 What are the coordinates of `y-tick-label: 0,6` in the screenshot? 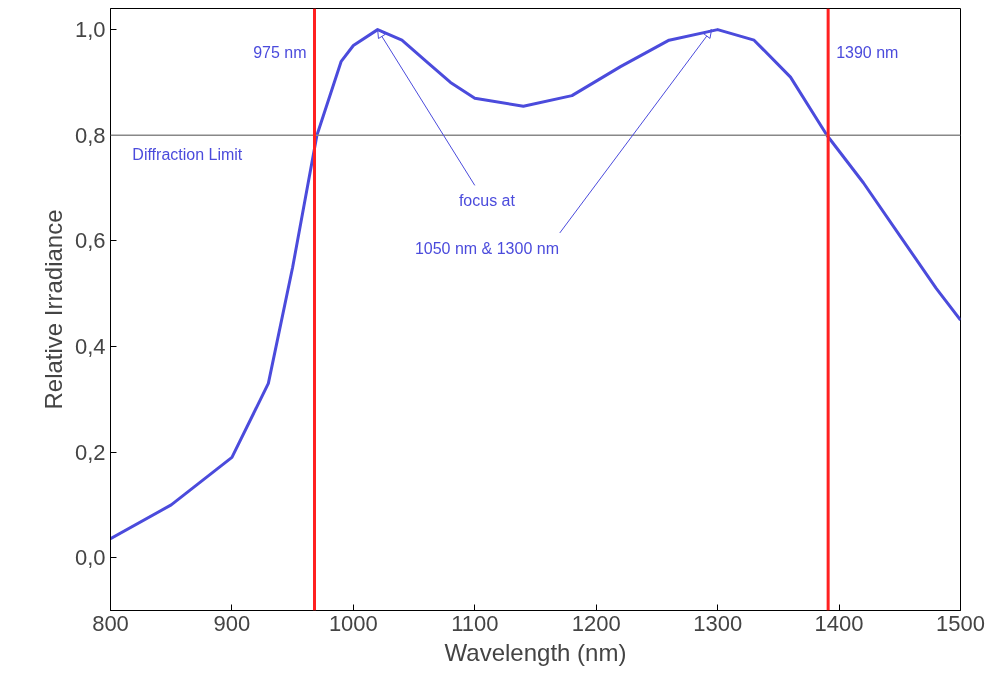 It's located at (90, 241).